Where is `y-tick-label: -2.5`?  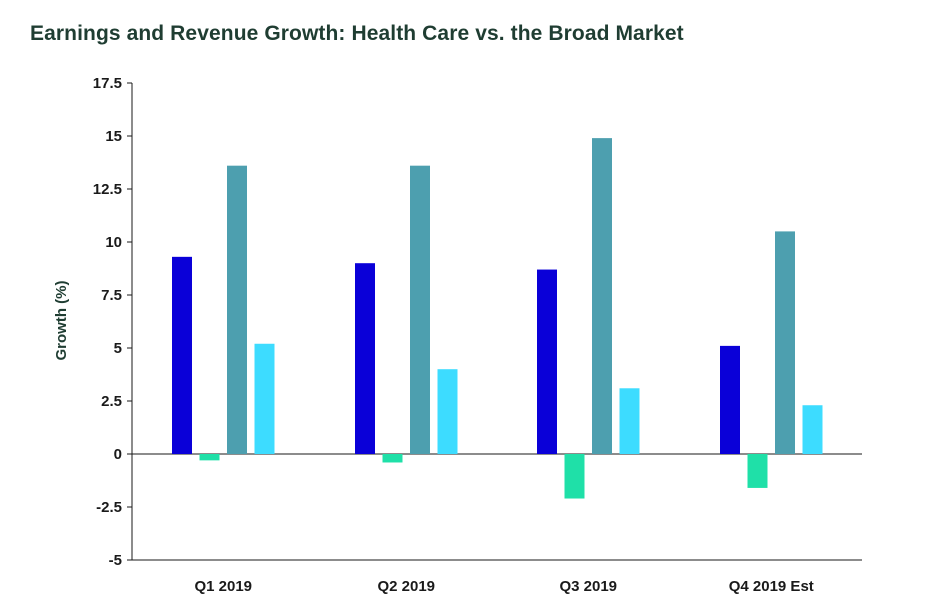 y-tick-label: -2.5 is located at coordinates (109, 507).